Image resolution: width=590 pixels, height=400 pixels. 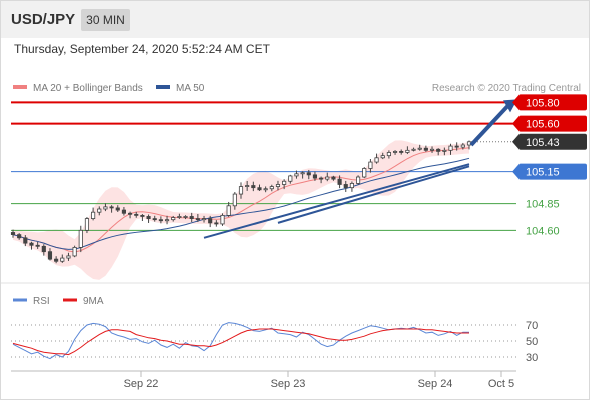 I want to click on time-tick-label: Sep 22, so click(x=141, y=384).